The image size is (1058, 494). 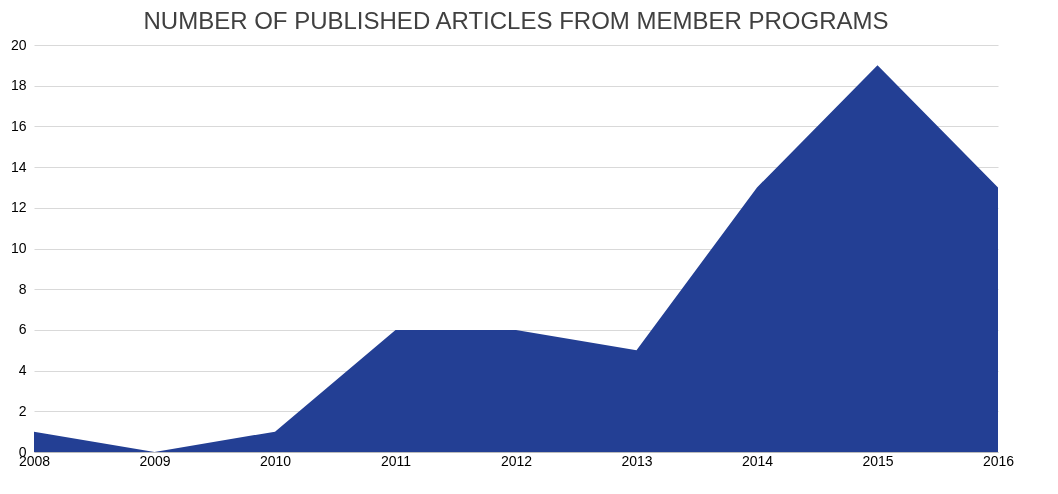 What do you see at coordinates (757, 460) in the screenshot?
I see `x-tick-label: 2014` at bounding box center [757, 460].